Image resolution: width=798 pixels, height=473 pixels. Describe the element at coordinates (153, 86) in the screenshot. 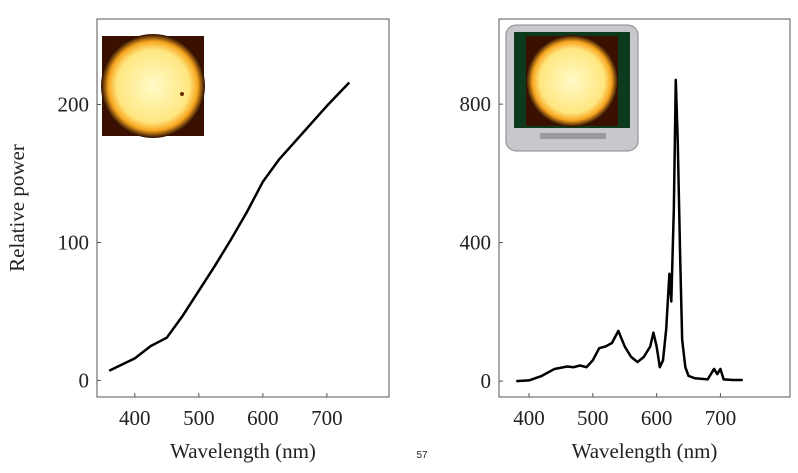

I see `sun-image` at that location.